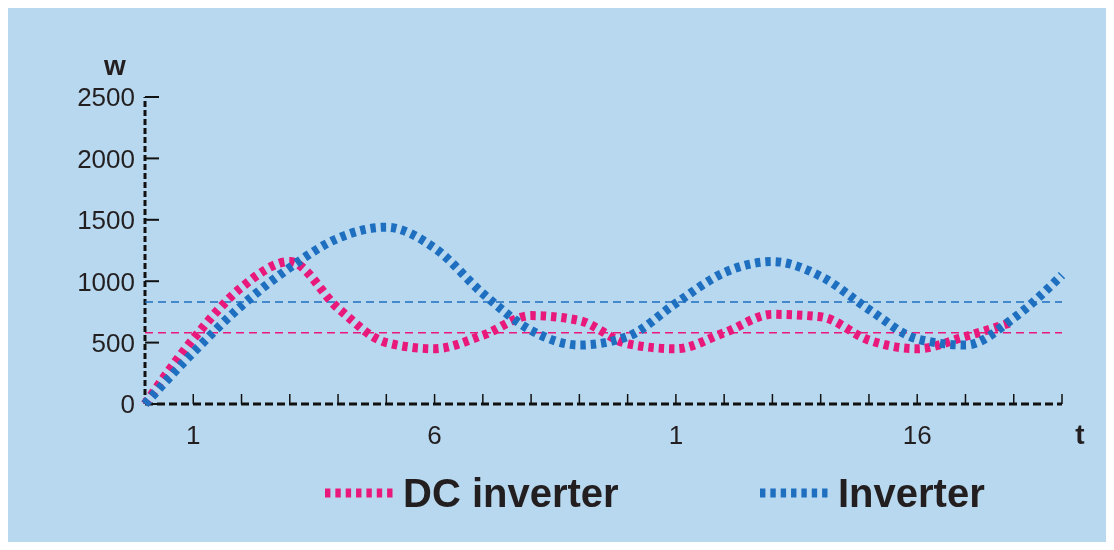  I want to click on y-tick-label: 2000, so click(106, 158).